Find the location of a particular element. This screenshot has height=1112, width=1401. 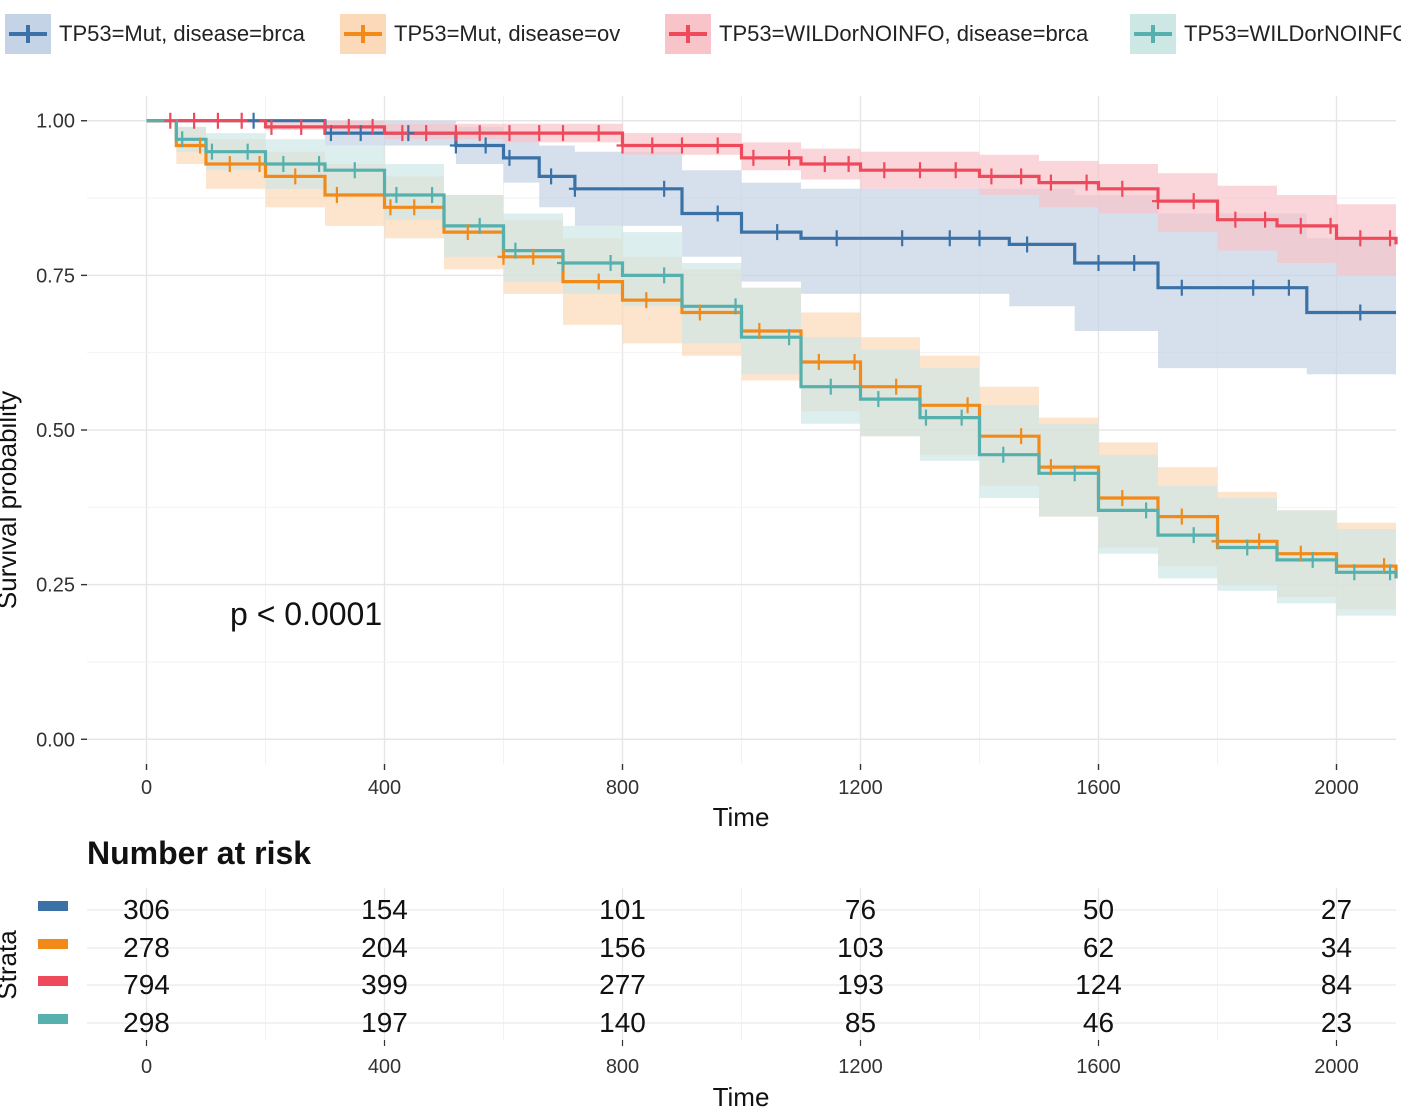

risk-value: 124 is located at coordinates (1098, 984).